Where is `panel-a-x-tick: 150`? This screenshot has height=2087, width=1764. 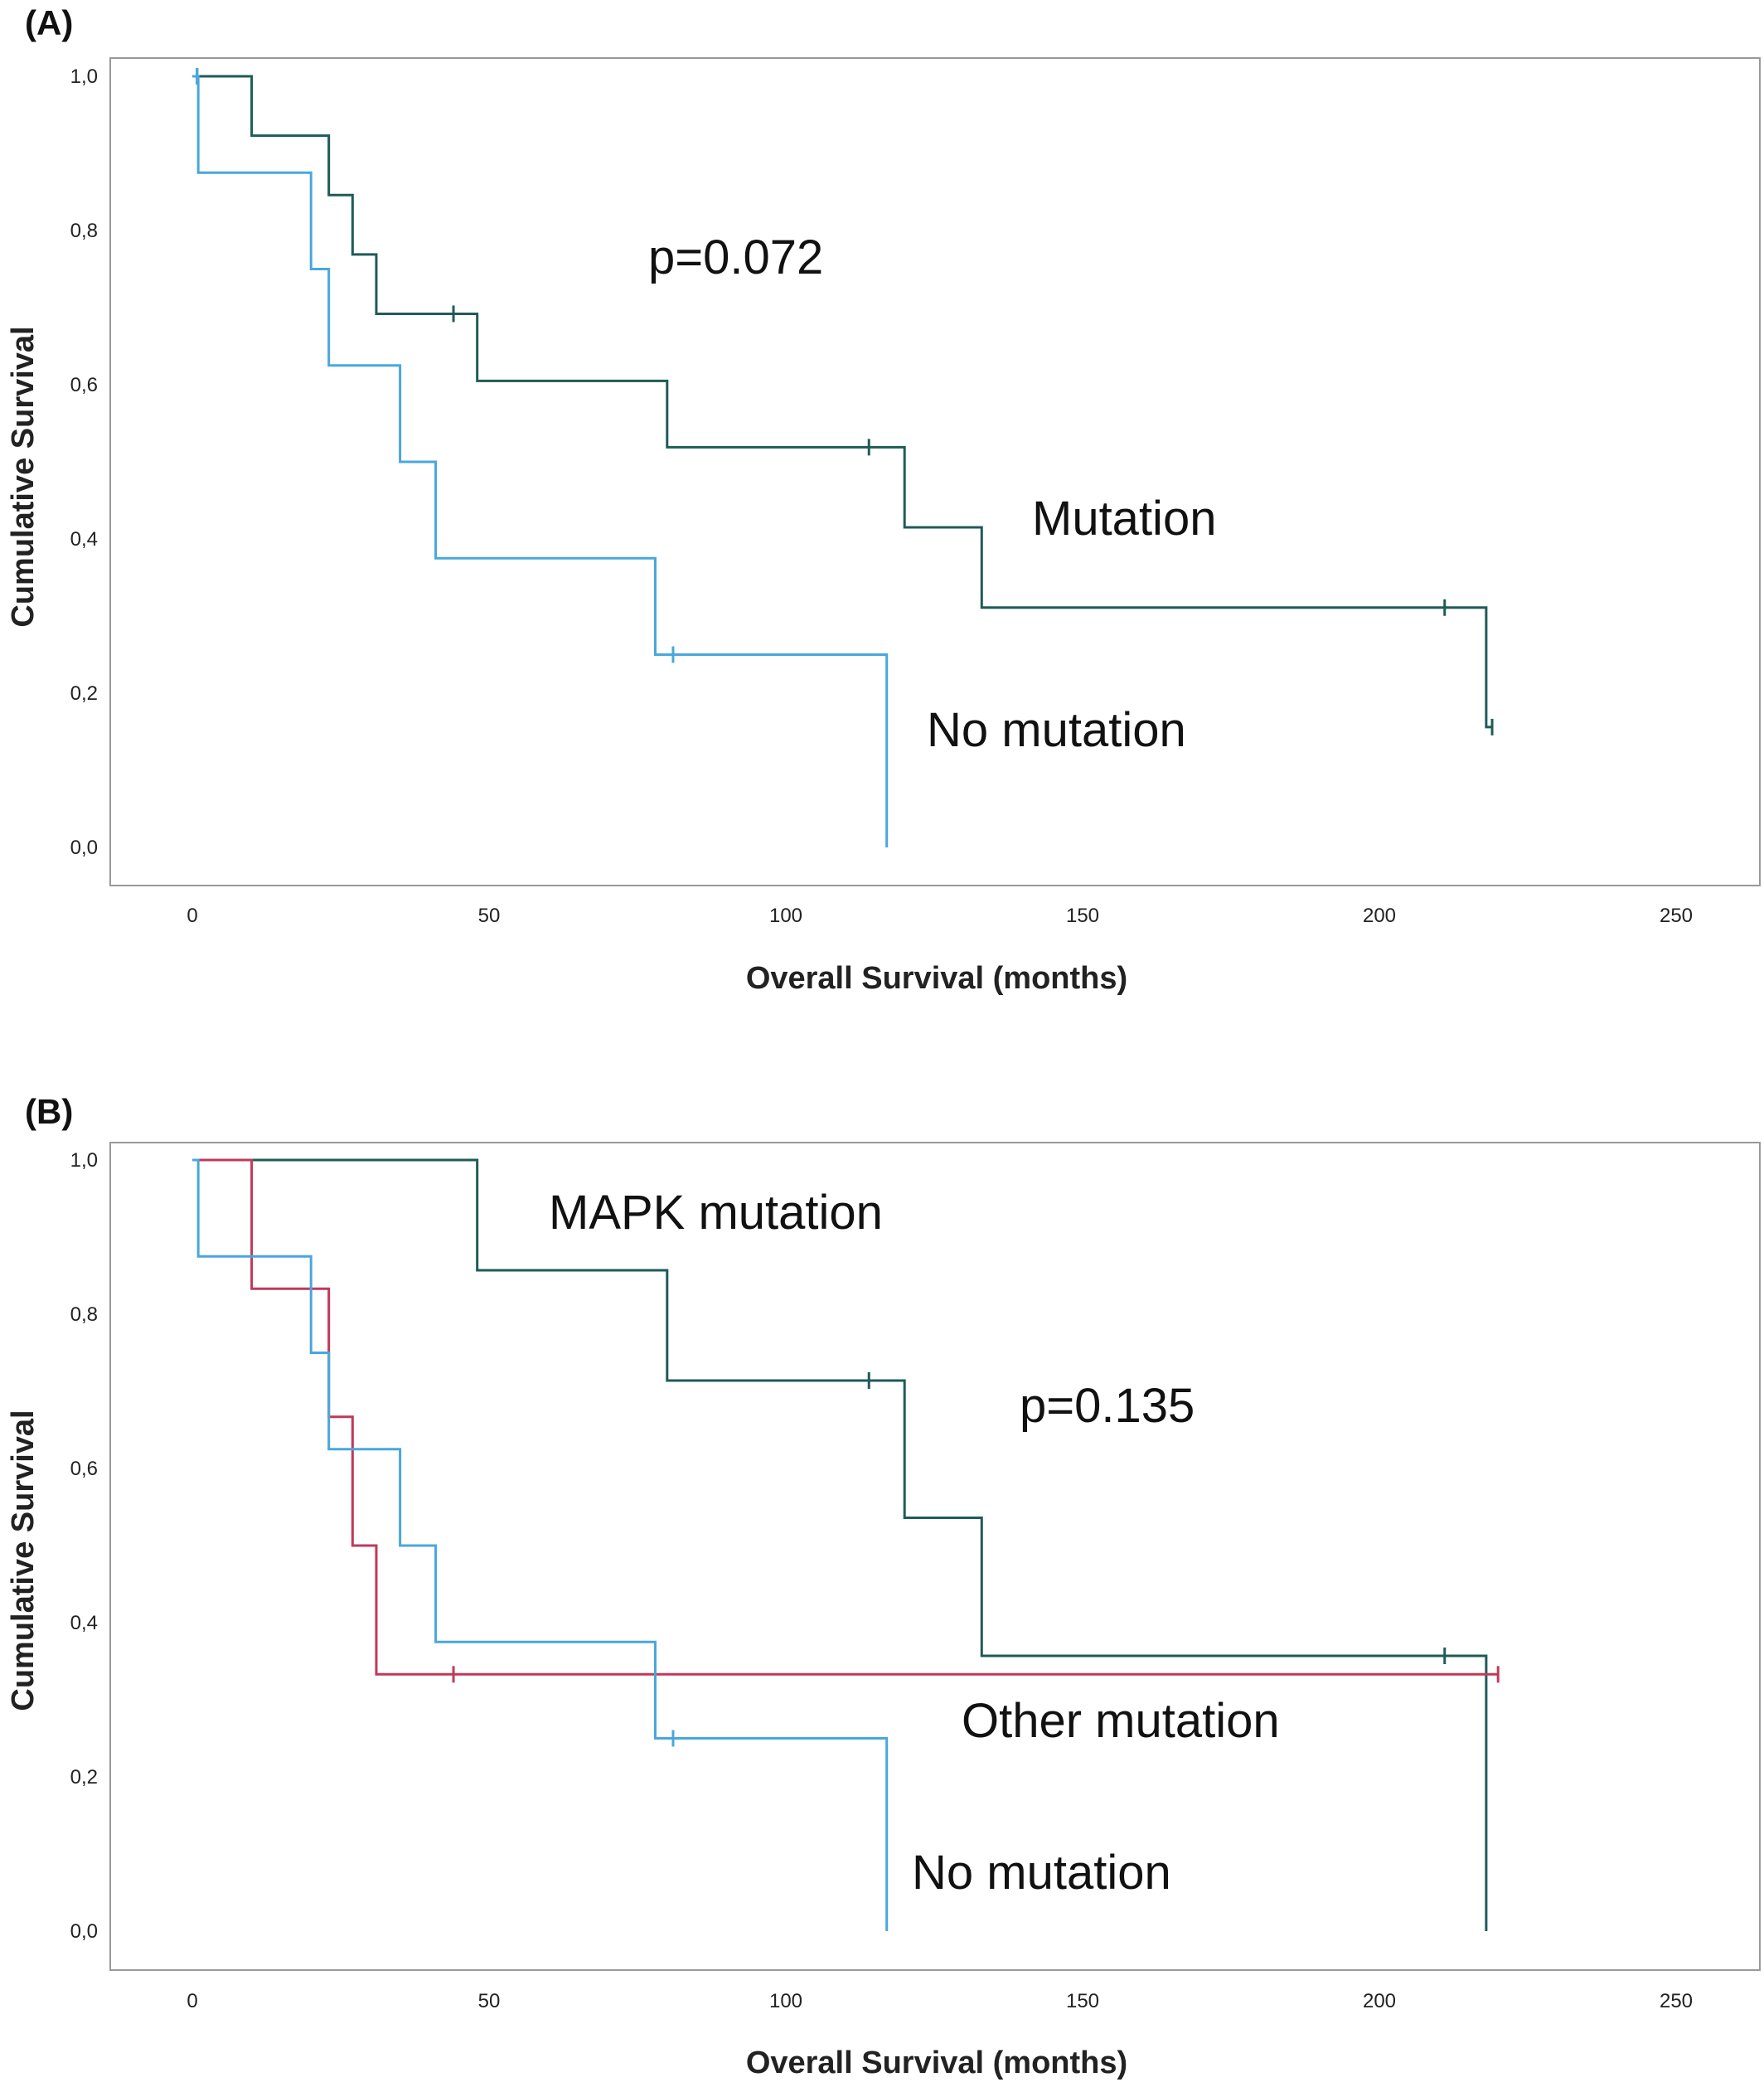 panel-a-x-tick: 150 is located at coordinates (1082, 916).